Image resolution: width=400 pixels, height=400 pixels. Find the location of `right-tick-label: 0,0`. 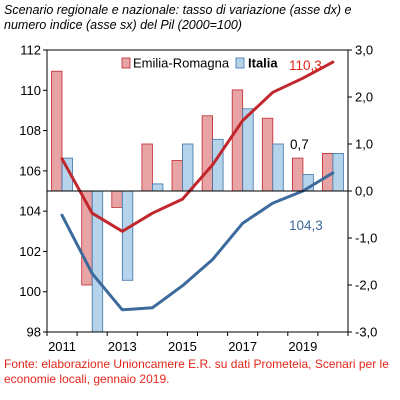

right-tick-label: 0,0 is located at coordinates (364, 191).